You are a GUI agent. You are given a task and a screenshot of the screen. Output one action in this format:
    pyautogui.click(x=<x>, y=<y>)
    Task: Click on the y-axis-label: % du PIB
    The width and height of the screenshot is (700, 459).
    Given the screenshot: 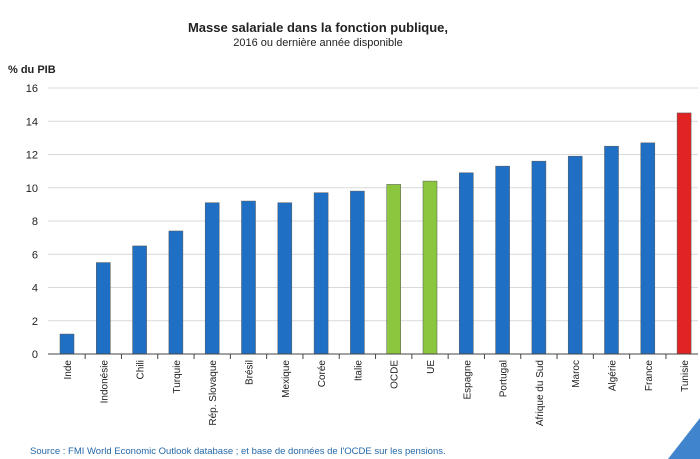 What is the action you would take?
    pyautogui.click(x=32, y=70)
    